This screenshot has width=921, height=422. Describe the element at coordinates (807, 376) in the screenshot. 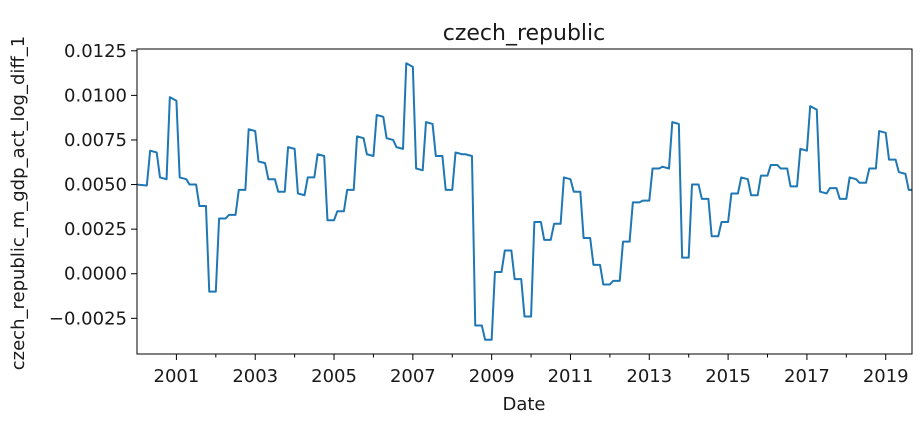

I see `x-tick-label: 2017` at that location.